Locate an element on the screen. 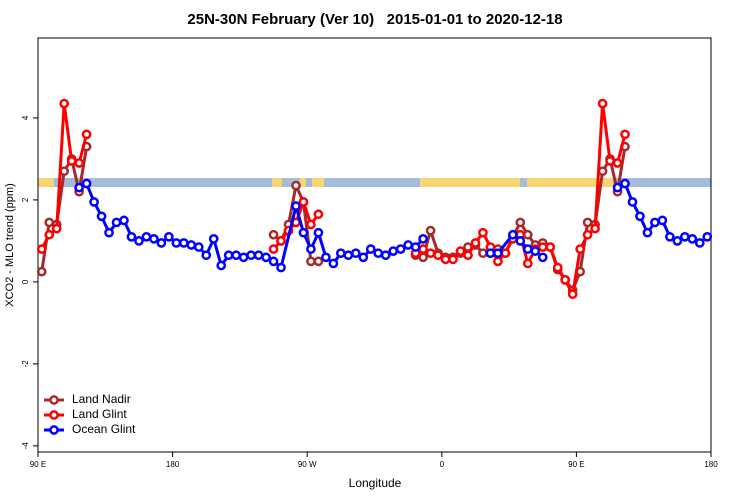 This screenshot has height=500, width=750. land-ocean-strip is located at coordinates (374, 182).